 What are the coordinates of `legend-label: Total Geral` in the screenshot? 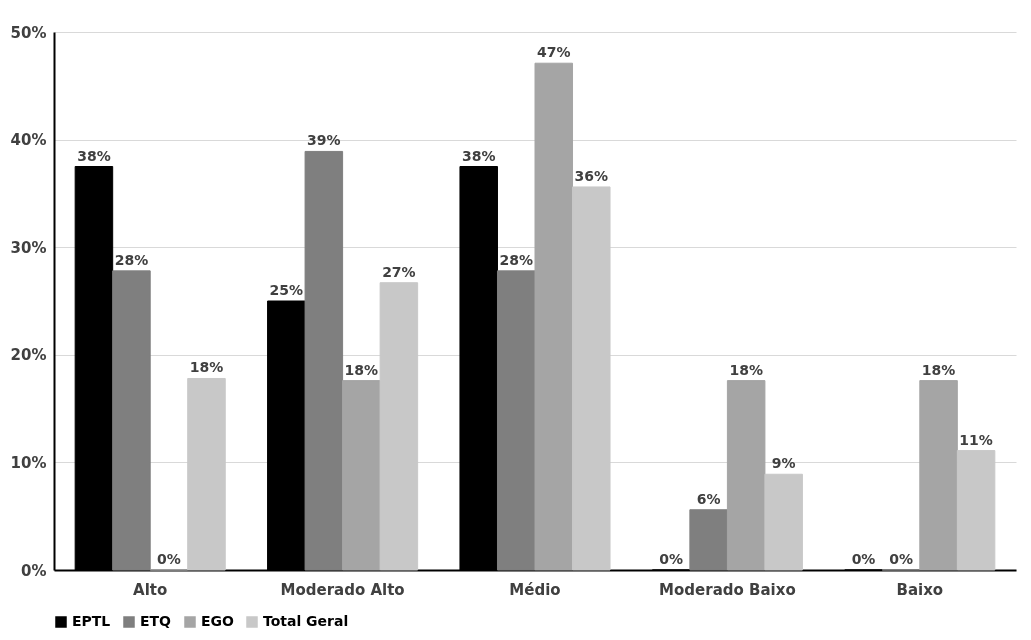 It's located at (306, 621).